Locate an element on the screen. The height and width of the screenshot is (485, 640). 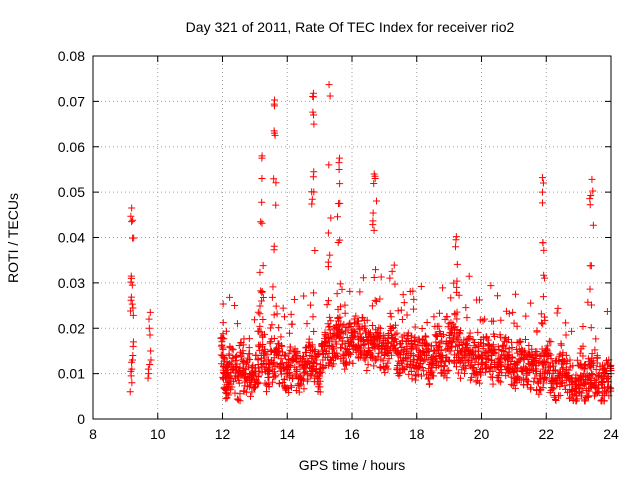
x-tick-label: 24 is located at coordinates (611, 434).